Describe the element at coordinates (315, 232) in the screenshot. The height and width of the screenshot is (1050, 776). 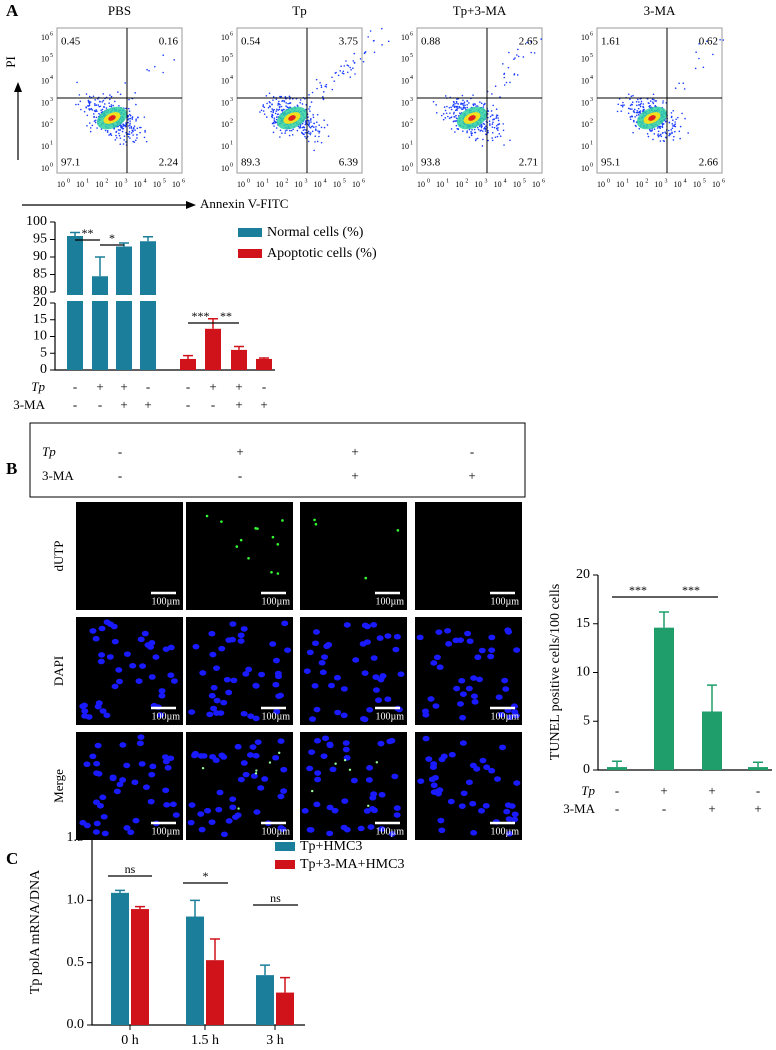
I see `legend-label: Normal cells (%)` at that location.